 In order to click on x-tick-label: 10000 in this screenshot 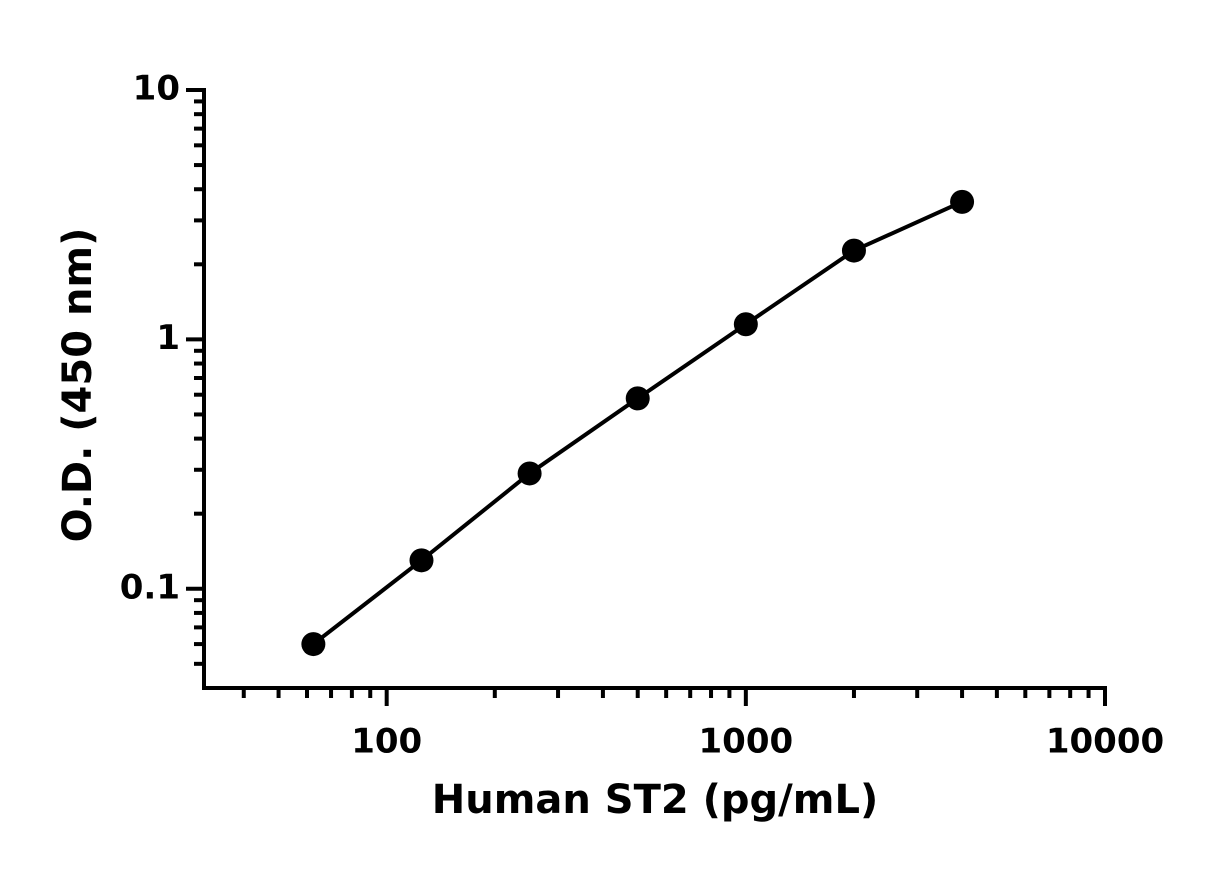, I will do `click(1105, 742)`.